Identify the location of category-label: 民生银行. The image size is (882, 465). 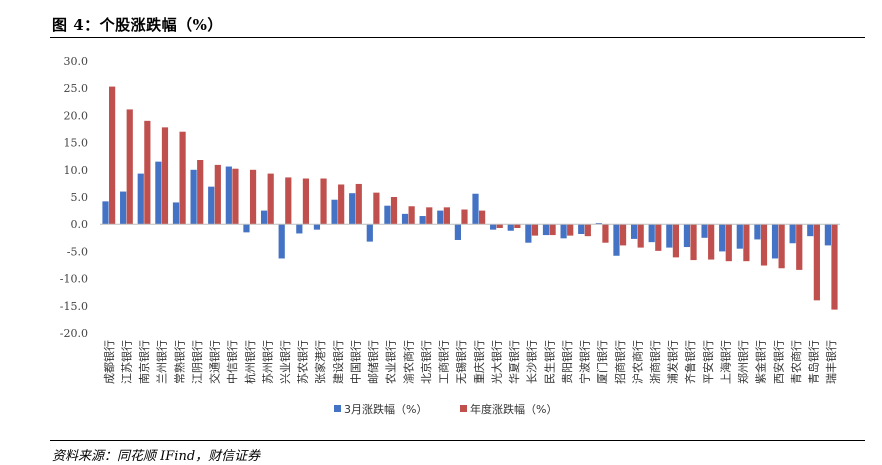
(549, 362).